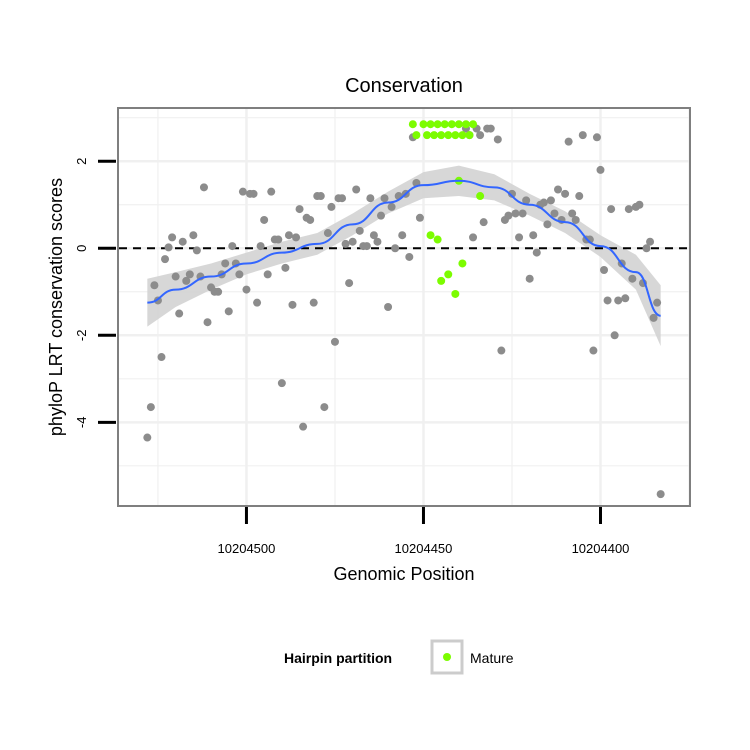 The width and height of the screenshot is (750, 750). Describe the element at coordinates (81, 248) in the screenshot. I see `y-tick-label: 0` at that location.